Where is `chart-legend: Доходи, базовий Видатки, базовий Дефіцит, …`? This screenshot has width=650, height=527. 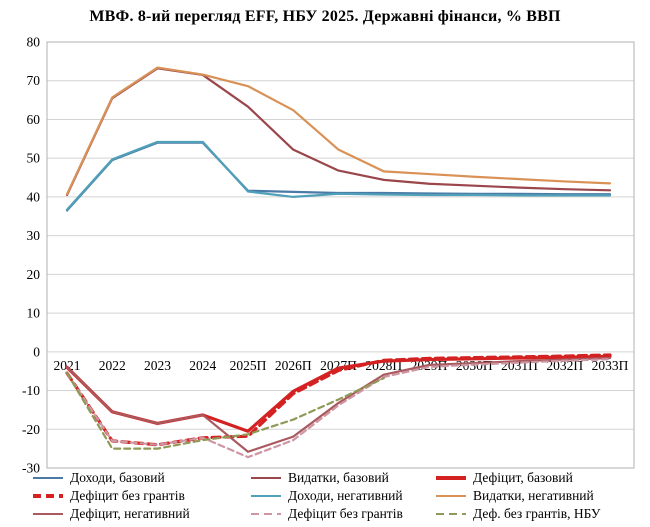
chart-legend: Доходи, базовий Видатки, базовий Дефіцит, … is located at coordinates (338, 496).